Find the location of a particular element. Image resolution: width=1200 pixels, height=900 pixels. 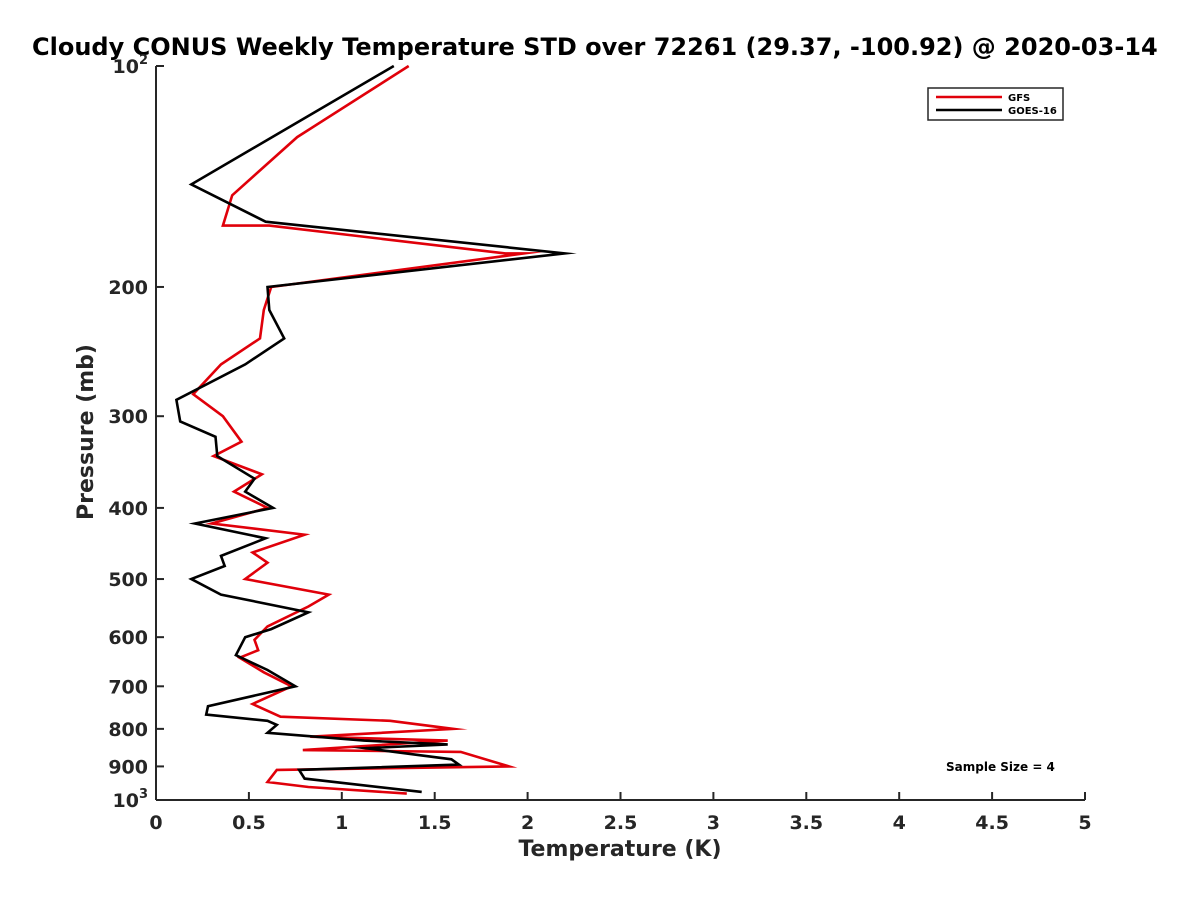

y-tick-label: 700 is located at coordinates (128, 687).